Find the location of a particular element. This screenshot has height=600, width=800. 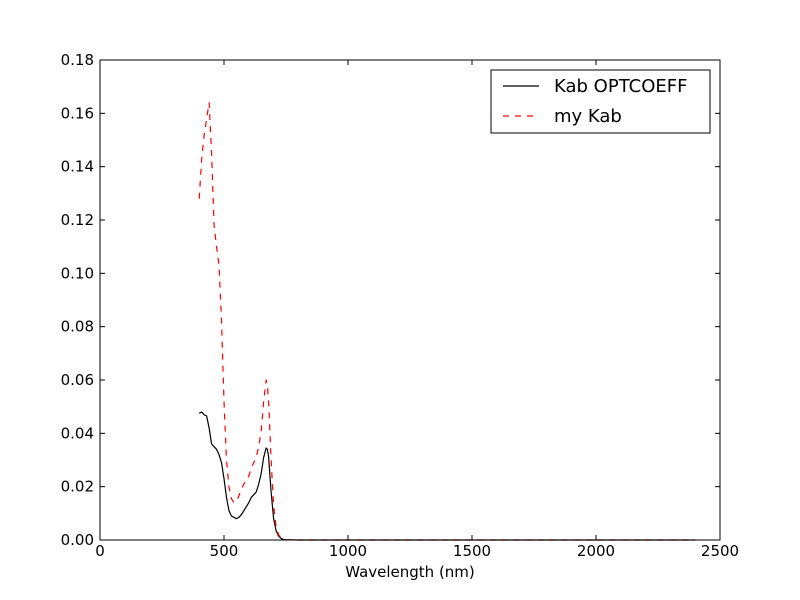

y-tick-label: 0.02 is located at coordinates (77, 487).